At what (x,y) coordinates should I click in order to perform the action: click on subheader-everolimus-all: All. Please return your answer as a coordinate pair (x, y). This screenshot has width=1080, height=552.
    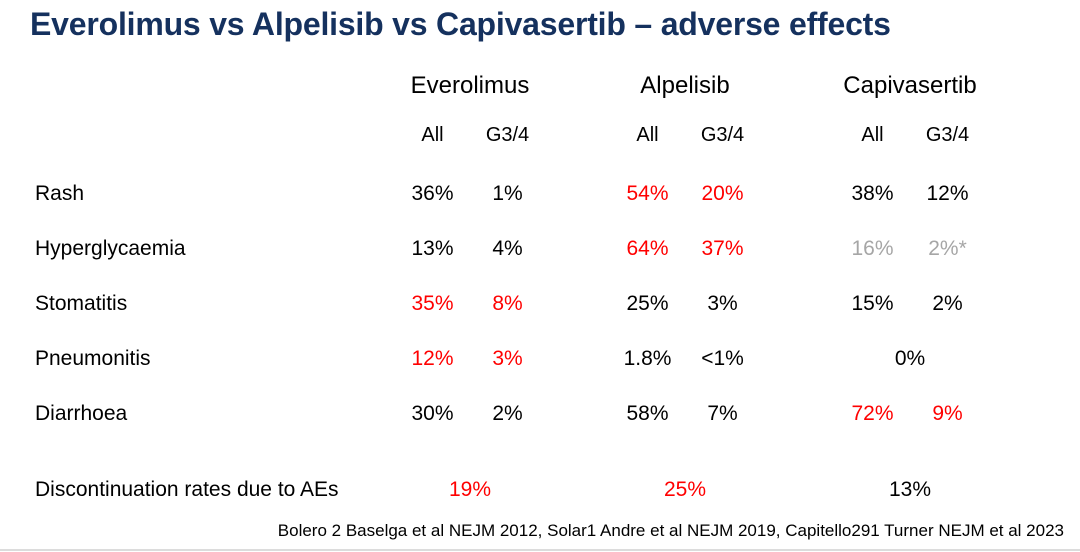
    Looking at the image, I should click on (432, 134).